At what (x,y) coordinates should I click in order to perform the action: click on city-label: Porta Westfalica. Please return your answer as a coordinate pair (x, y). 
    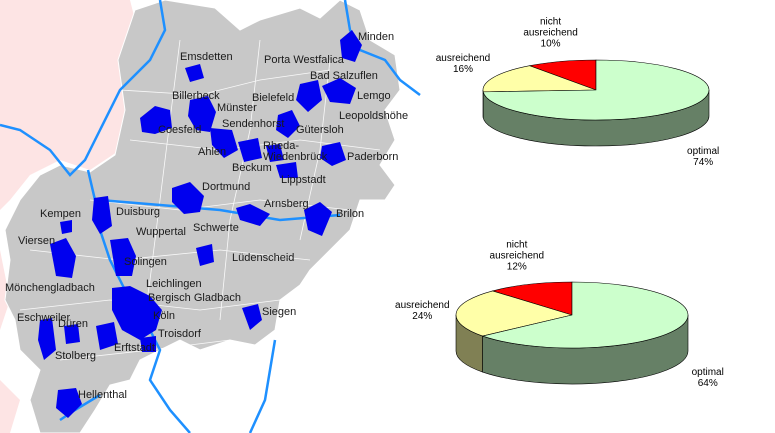
    Looking at the image, I should click on (304, 60).